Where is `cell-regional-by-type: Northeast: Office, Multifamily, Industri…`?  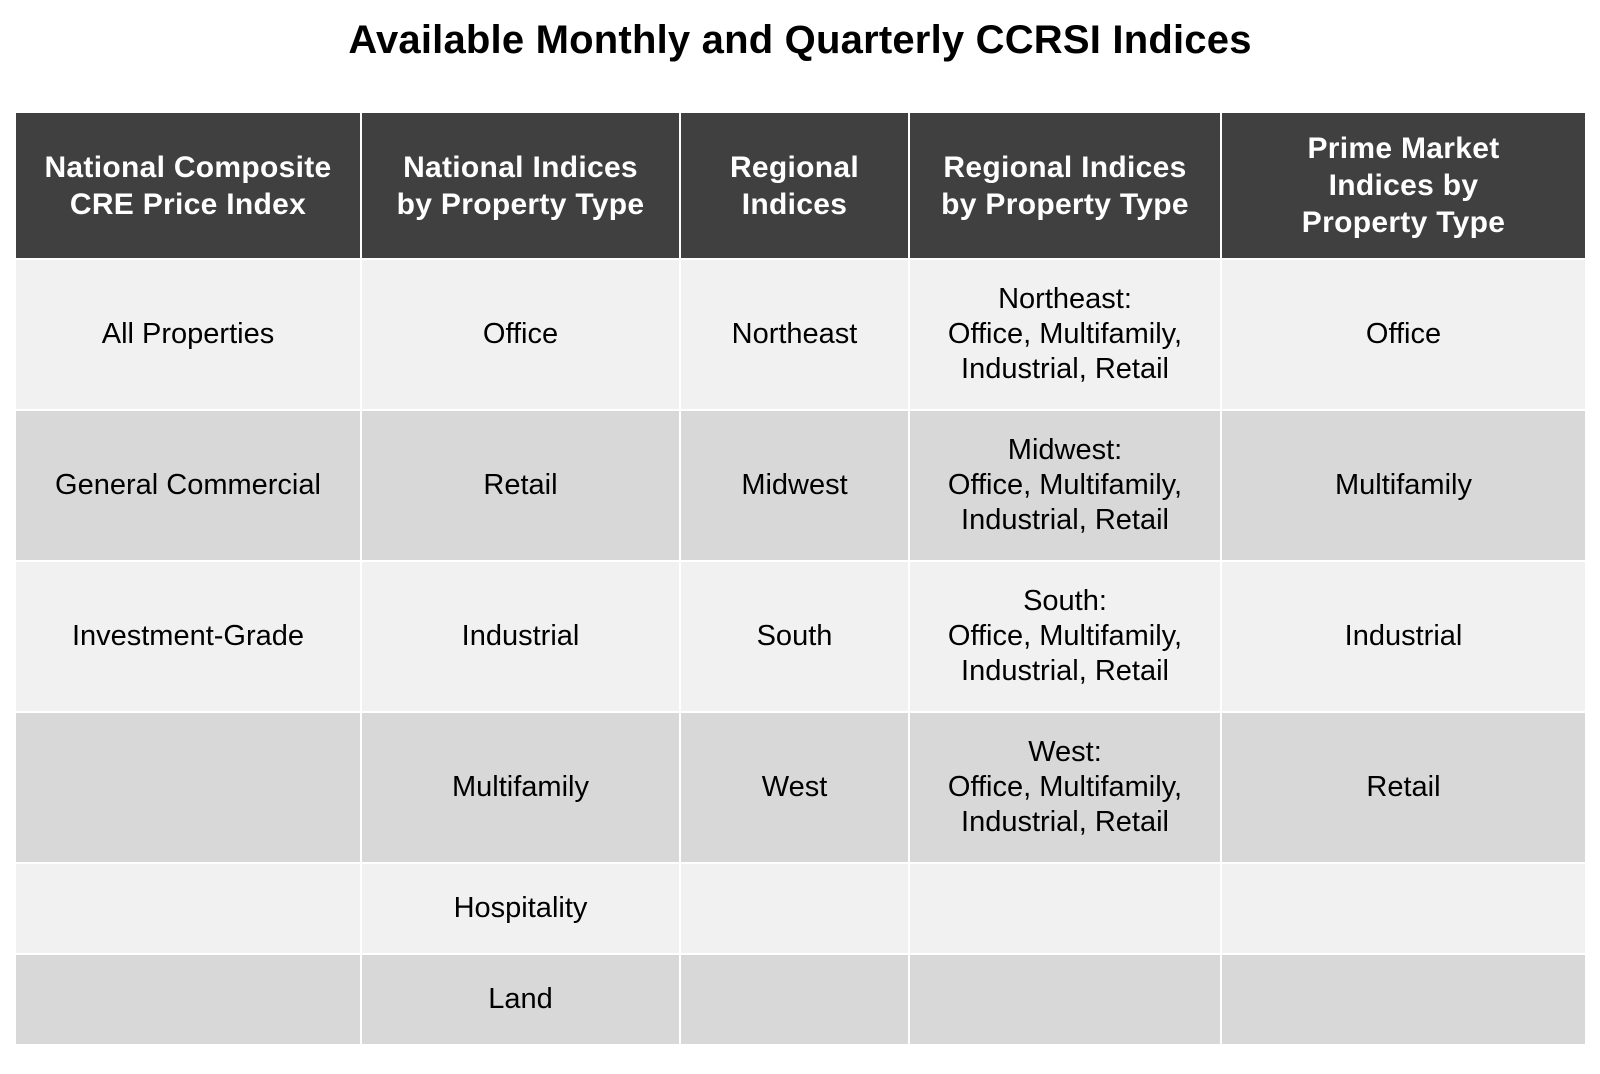
cell-regional-by-type: Northeast: Office, Multifamily, Industri… is located at coordinates (1065, 335).